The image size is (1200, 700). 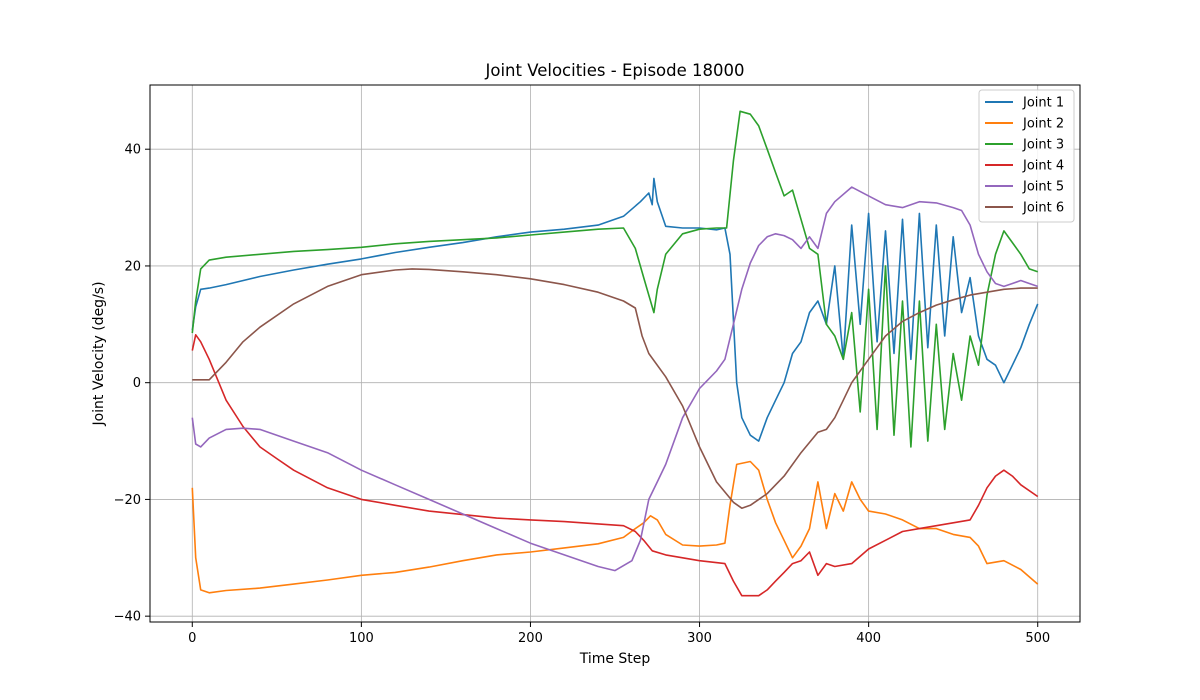 I want to click on chart-title: Joint Velocities - Episode 18000, so click(x=615, y=70).